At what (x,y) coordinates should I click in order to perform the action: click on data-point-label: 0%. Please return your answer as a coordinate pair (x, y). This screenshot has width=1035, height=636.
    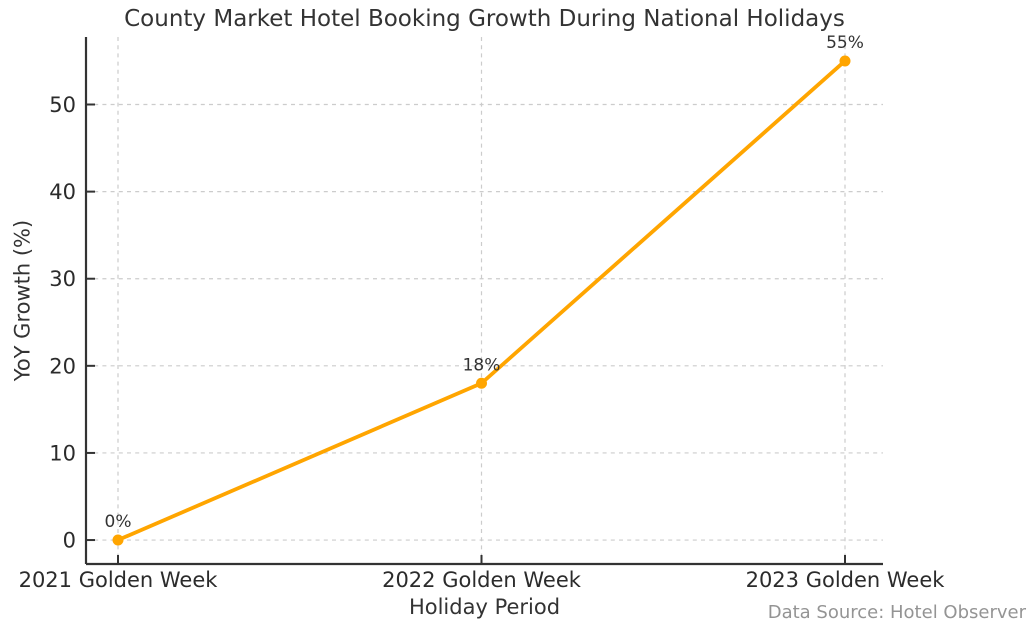
    Looking at the image, I should click on (118, 522).